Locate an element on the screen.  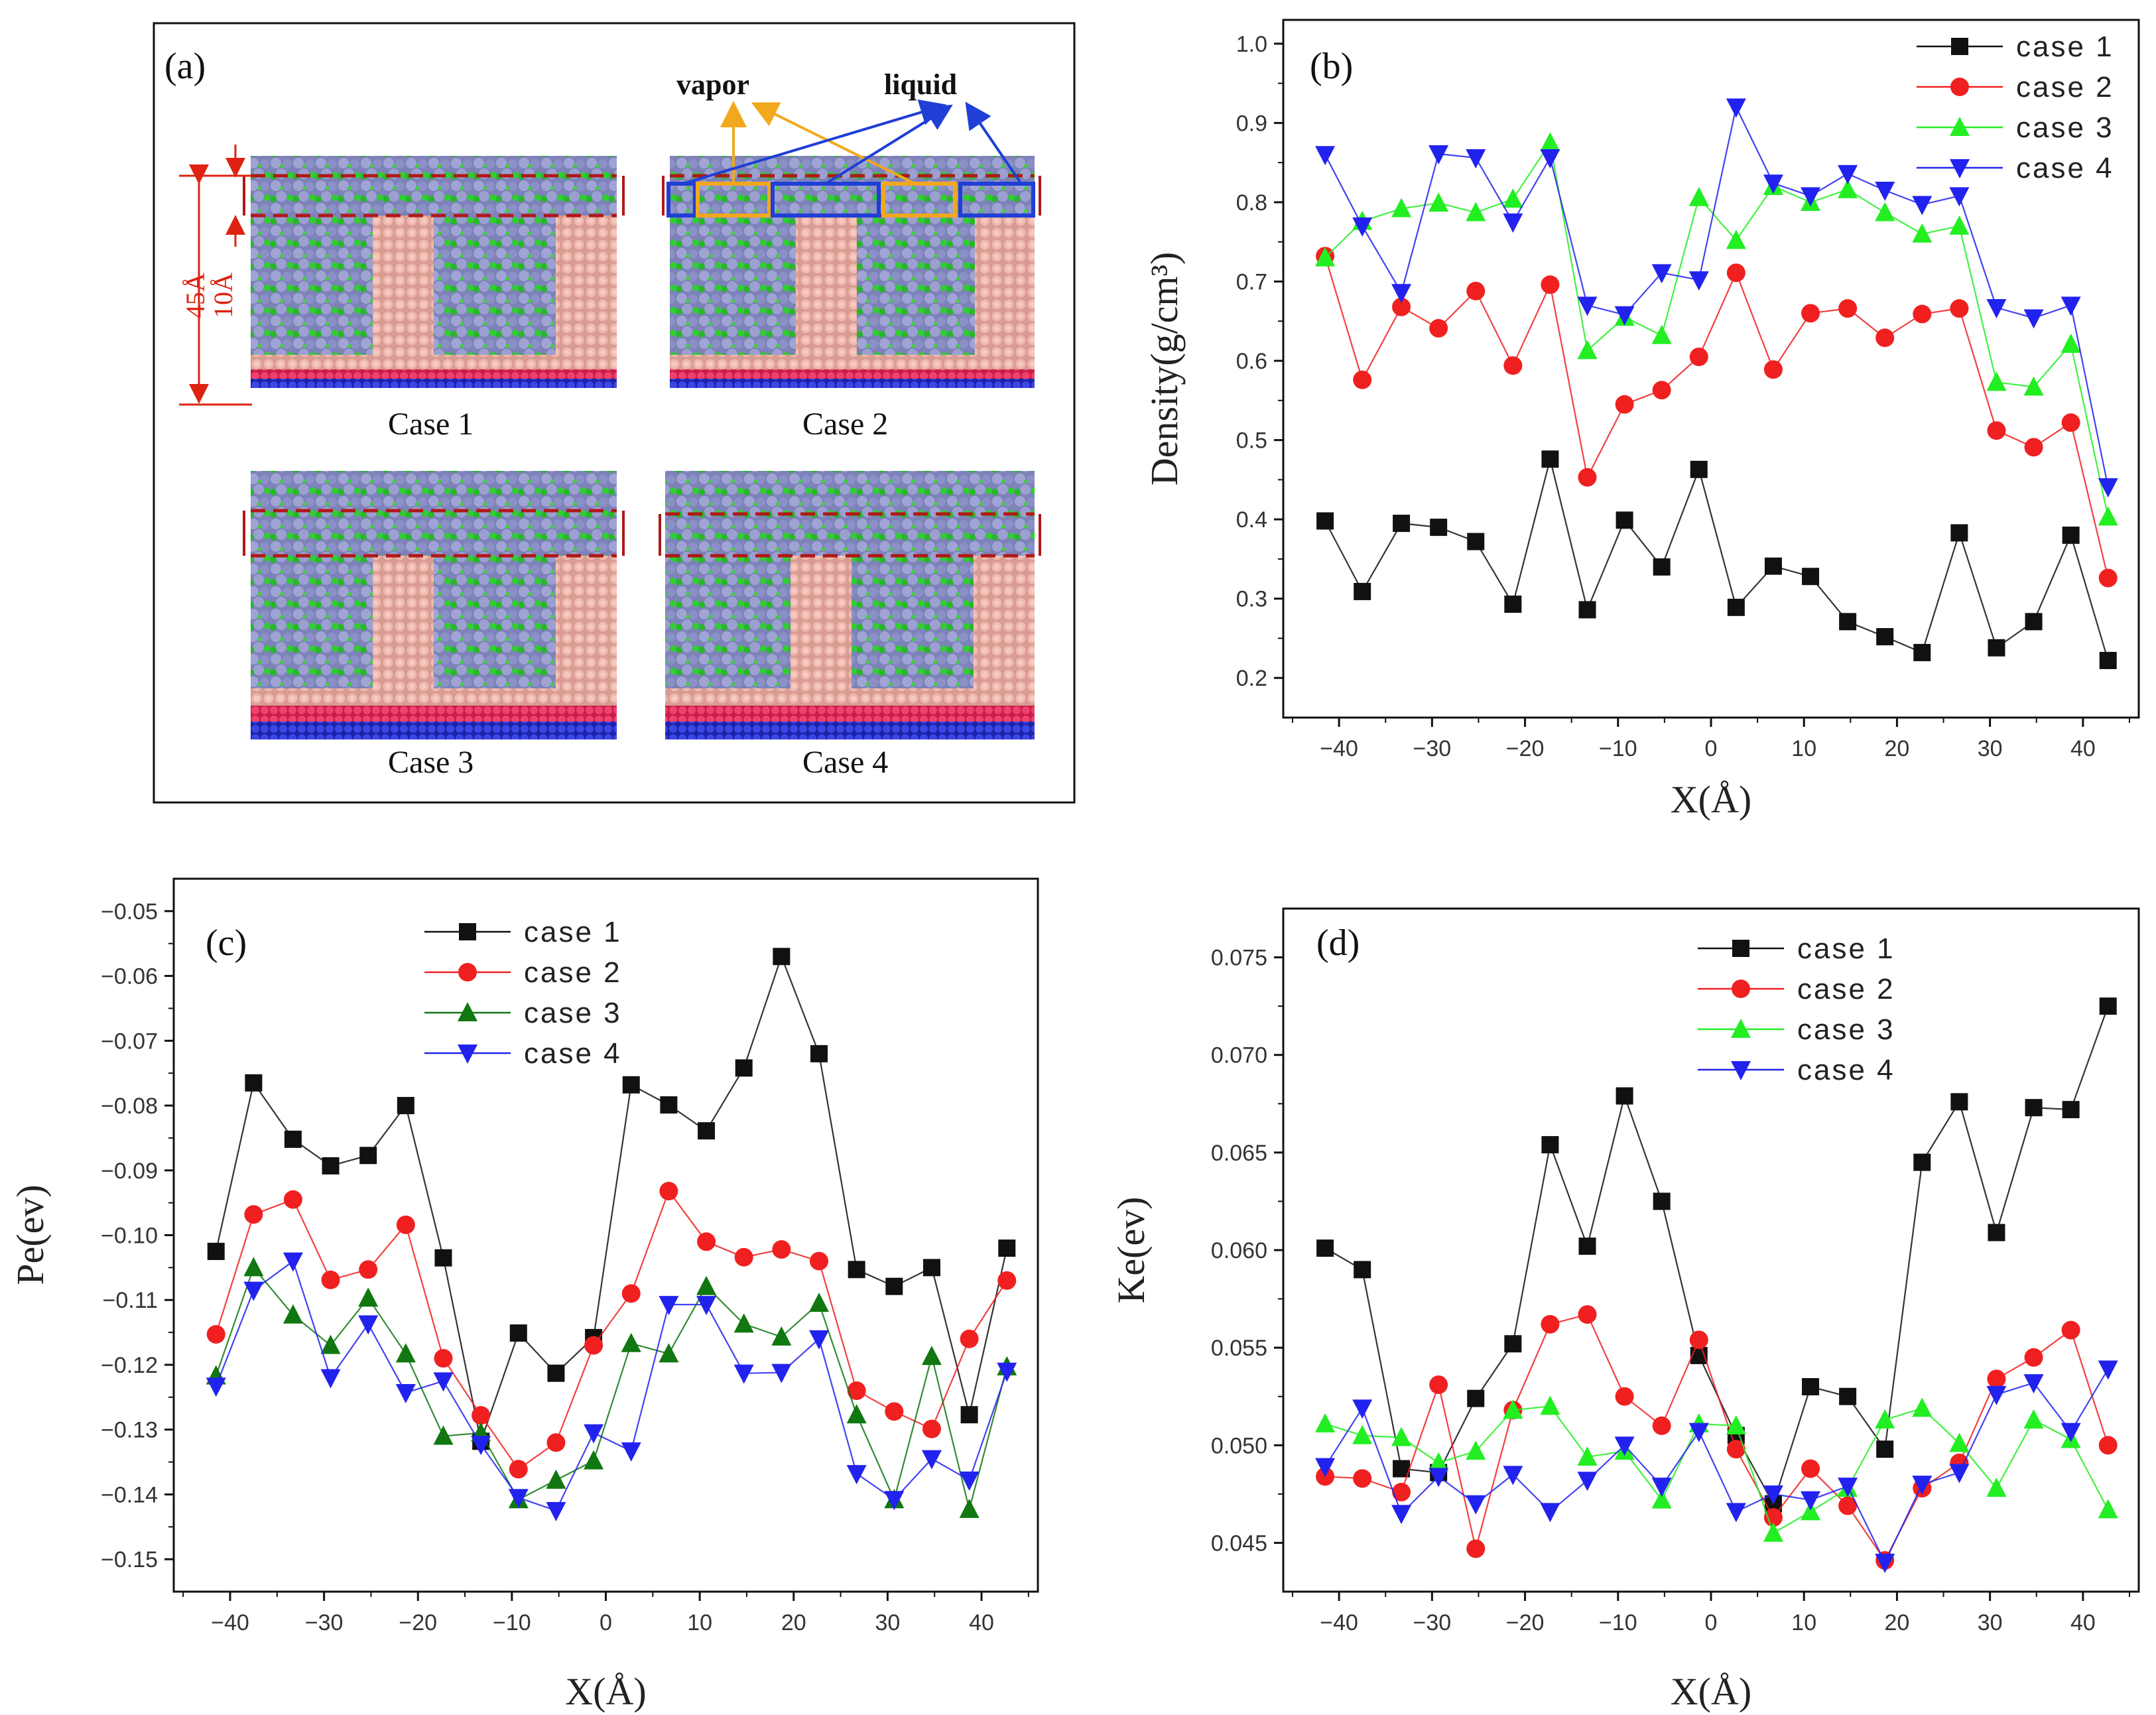
d-x-tick-label: −20 is located at coordinates (1525, 1622).